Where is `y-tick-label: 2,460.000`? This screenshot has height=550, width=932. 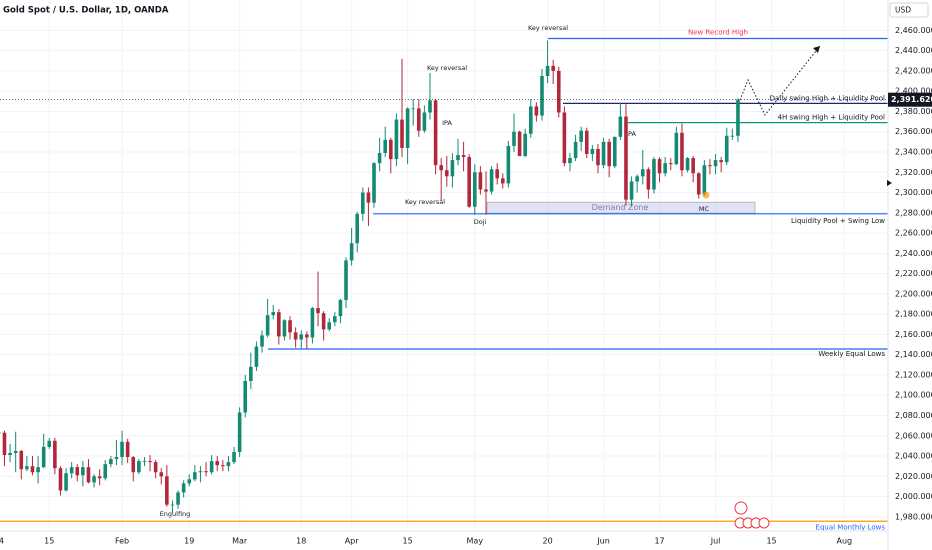 y-tick-label: 2,460.000 is located at coordinates (913, 30).